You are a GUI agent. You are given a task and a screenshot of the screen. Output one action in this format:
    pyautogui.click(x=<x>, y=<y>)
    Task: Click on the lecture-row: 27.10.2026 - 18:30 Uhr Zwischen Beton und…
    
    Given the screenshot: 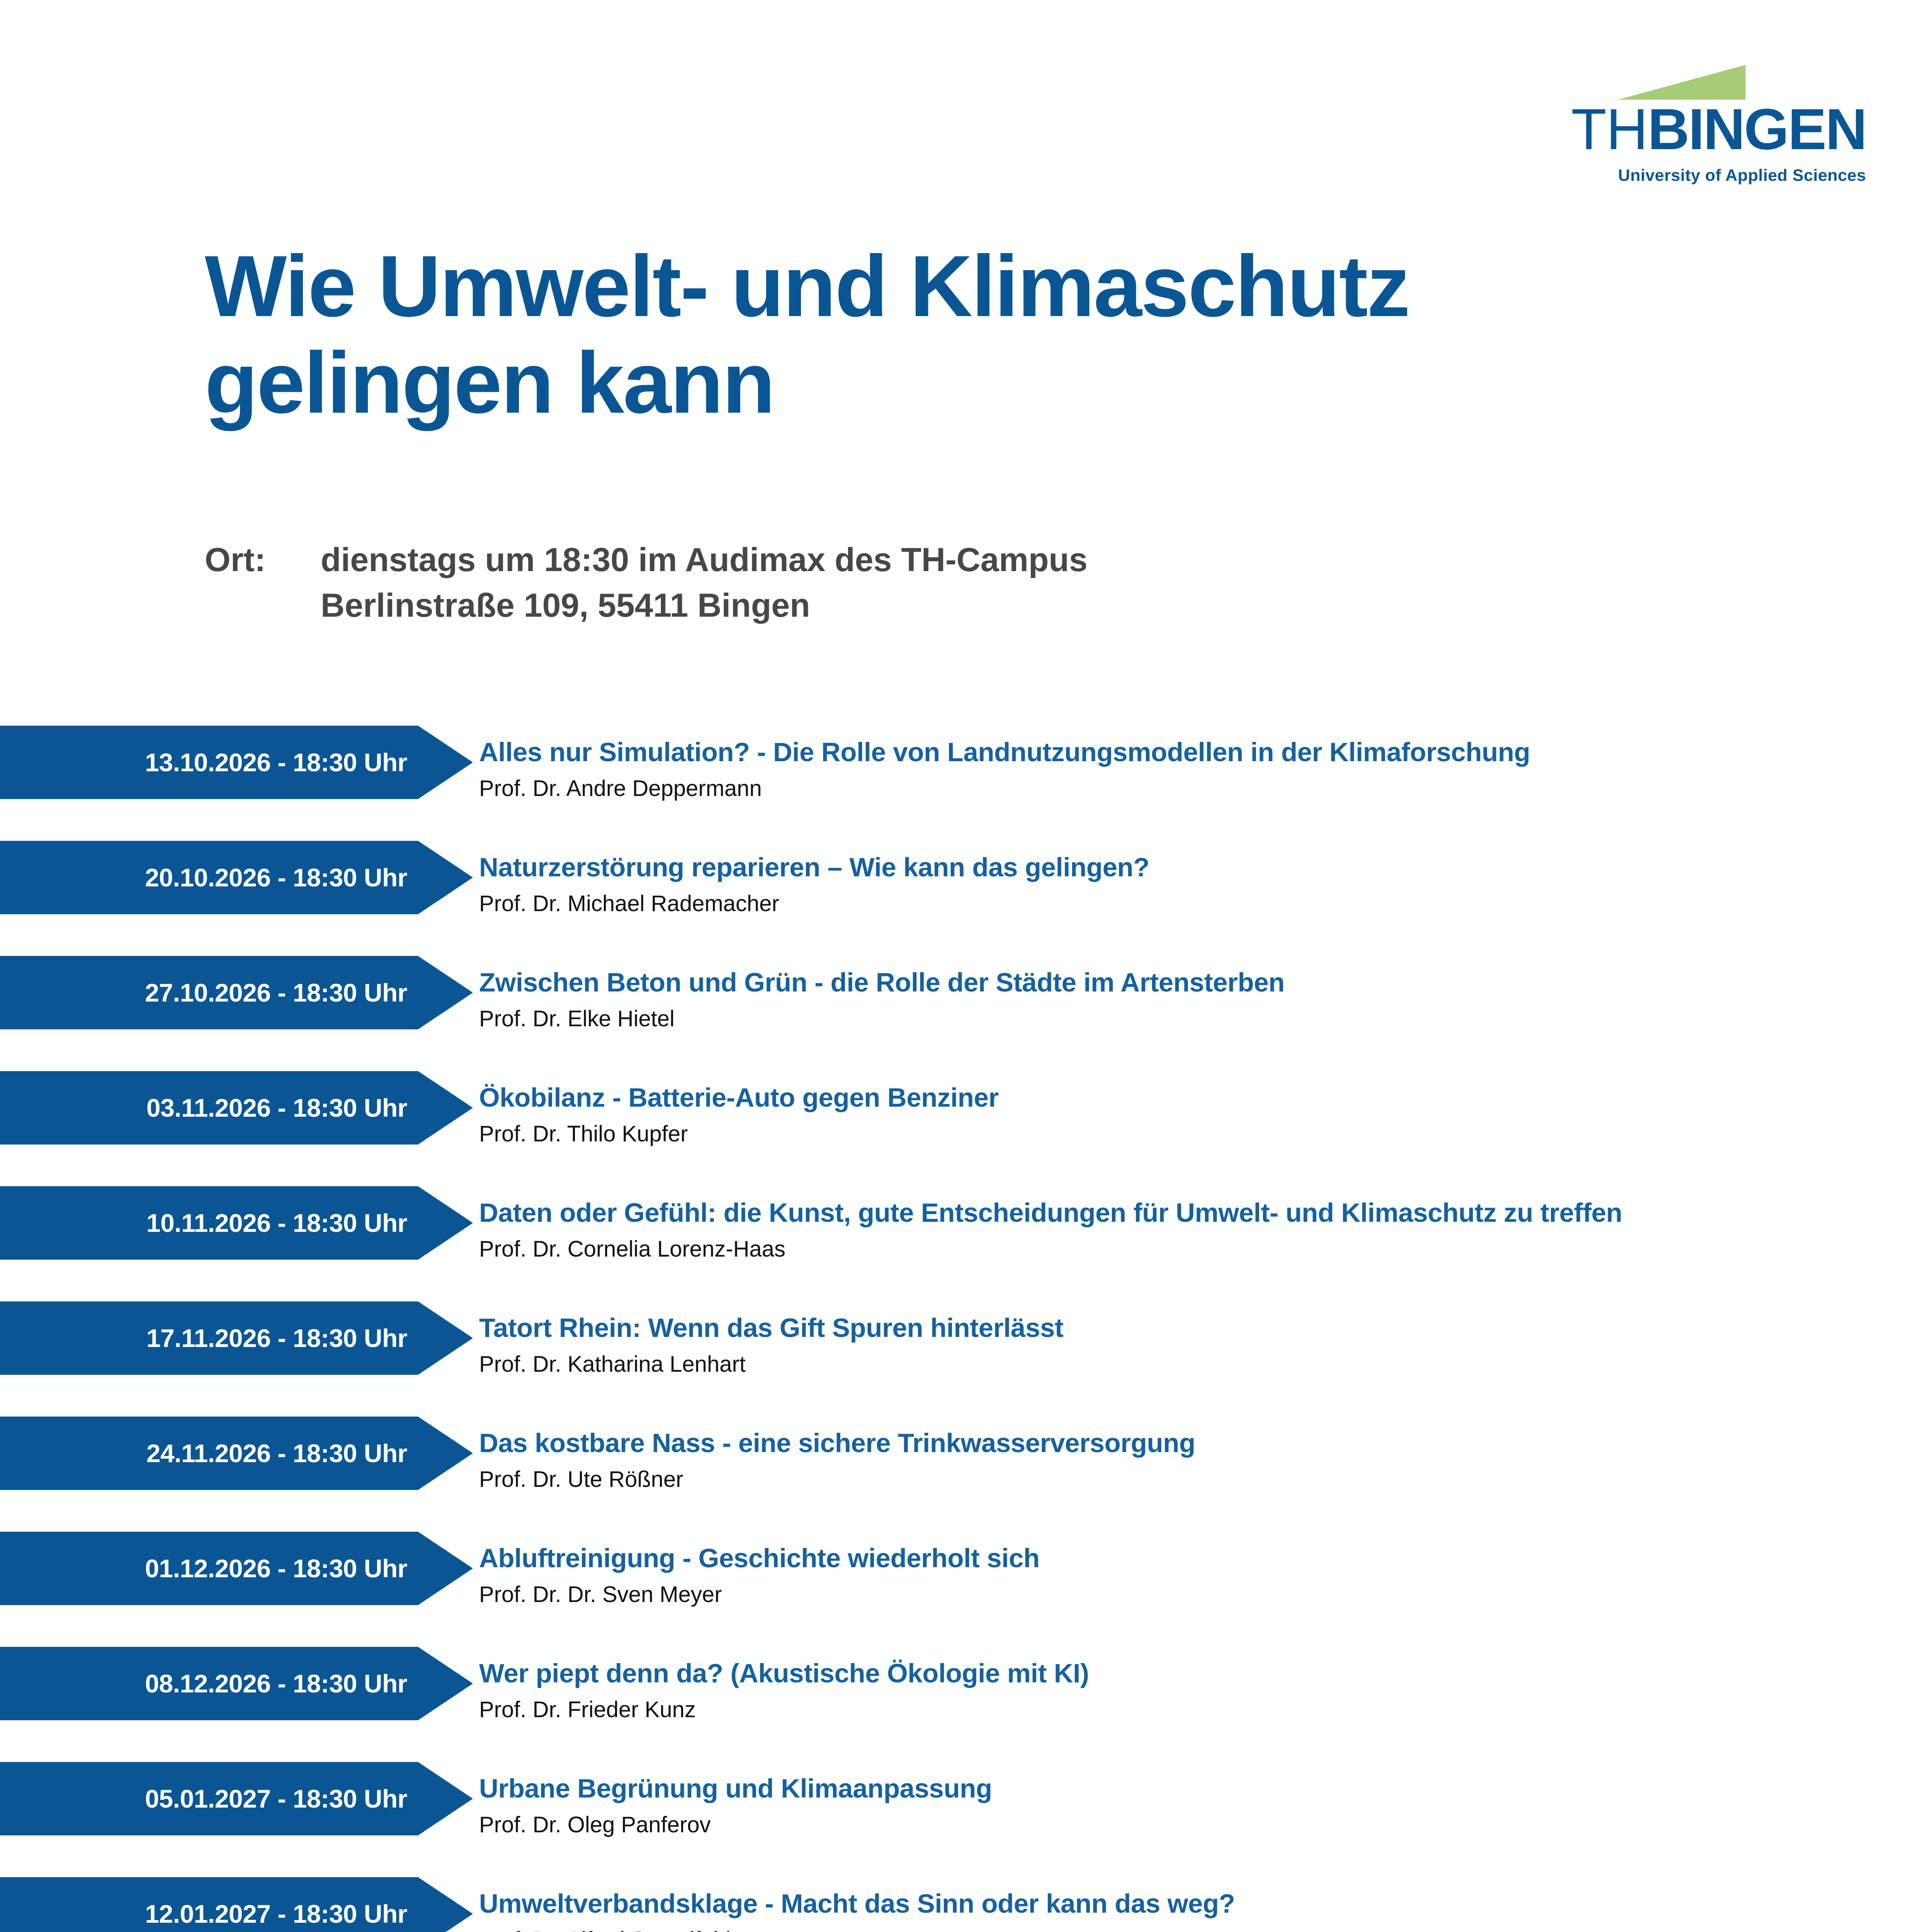 What is the action you would take?
    pyautogui.click(x=959, y=1013)
    